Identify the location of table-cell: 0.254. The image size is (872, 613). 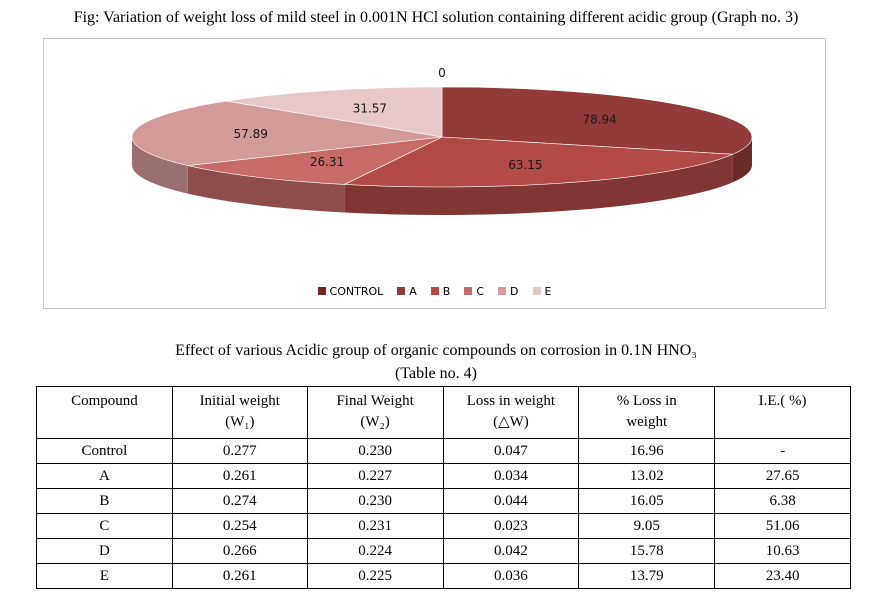
(239, 526).